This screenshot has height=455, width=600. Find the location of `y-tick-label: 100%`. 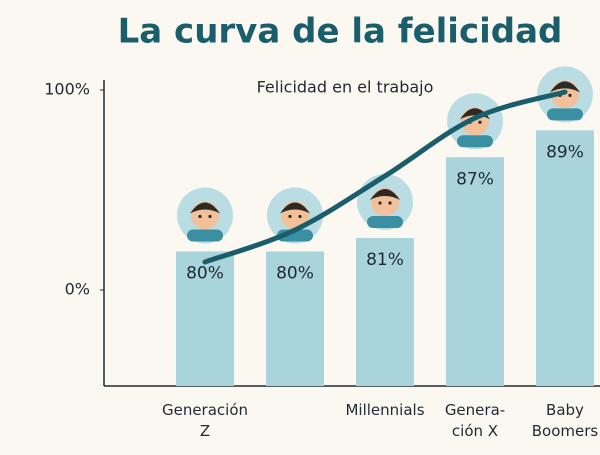

y-tick-label: 100% is located at coordinates (67, 89).